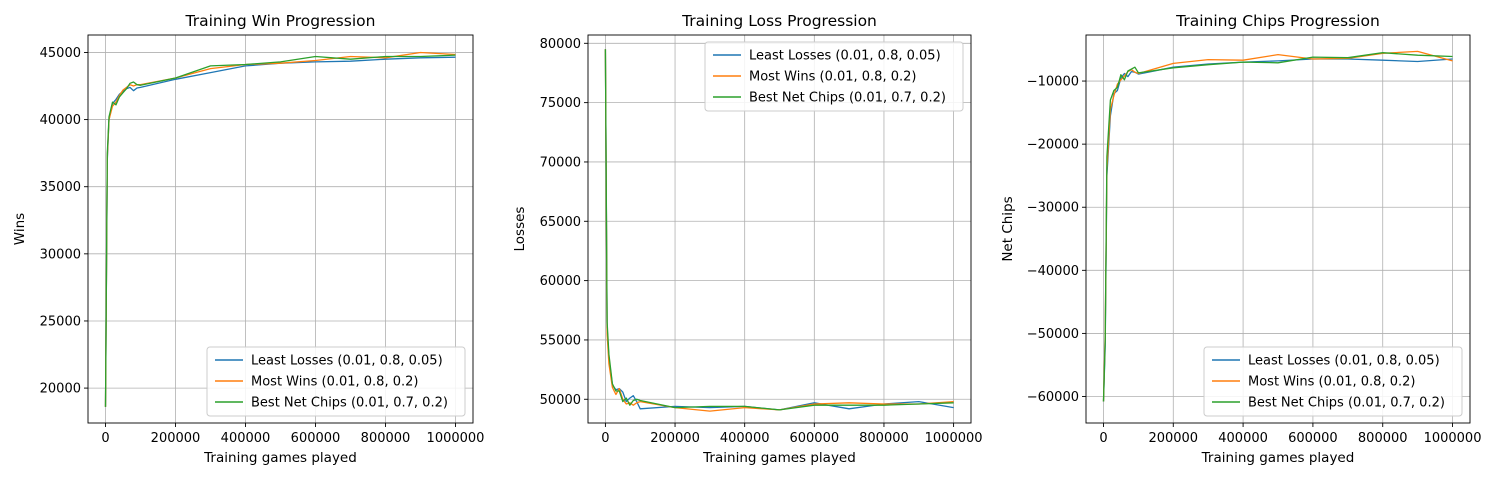 The width and height of the screenshot is (1500, 480). Describe the element at coordinates (60, 53) in the screenshot. I see `y-tick-label: 45000` at that location.